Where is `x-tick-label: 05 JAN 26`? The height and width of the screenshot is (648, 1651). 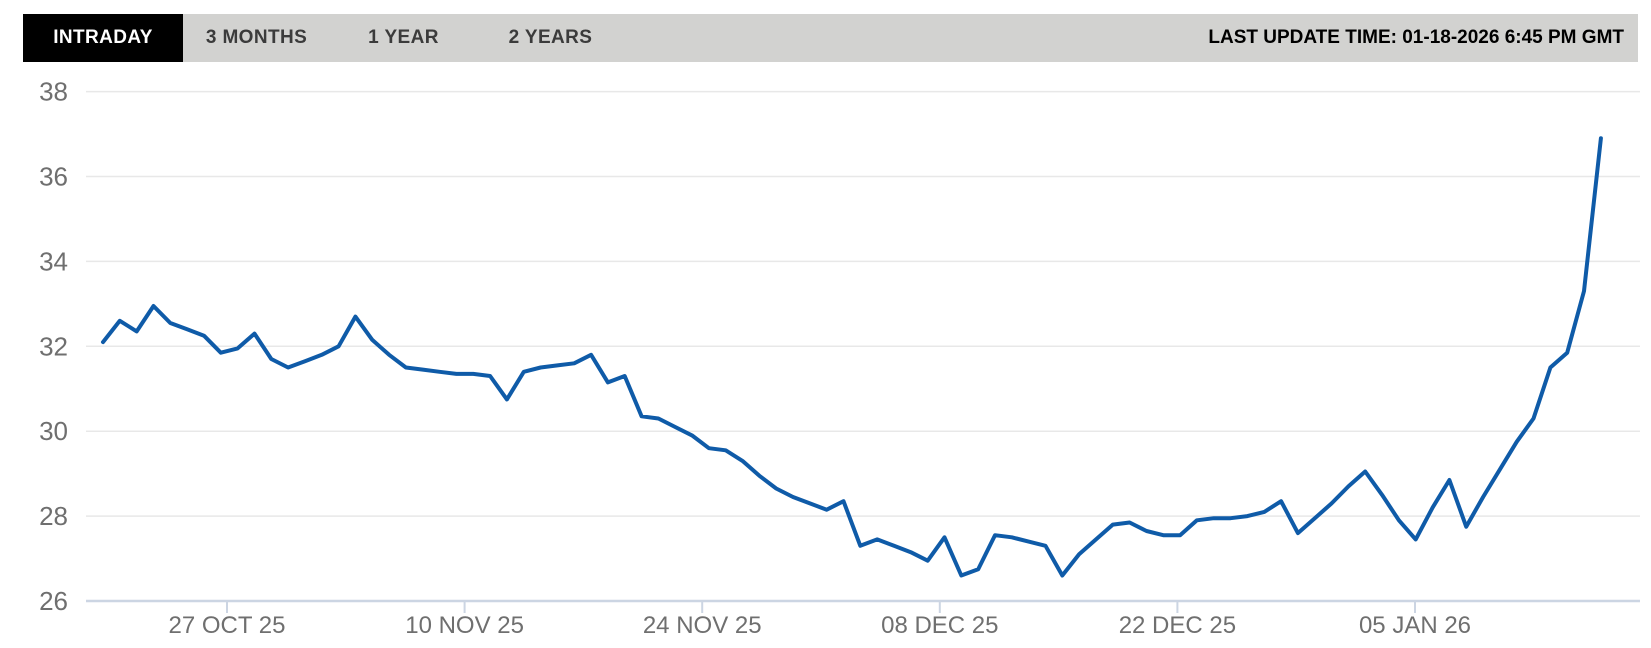 x-tick-label: 05 JAN 26 is located at coordinates (1415, 625).